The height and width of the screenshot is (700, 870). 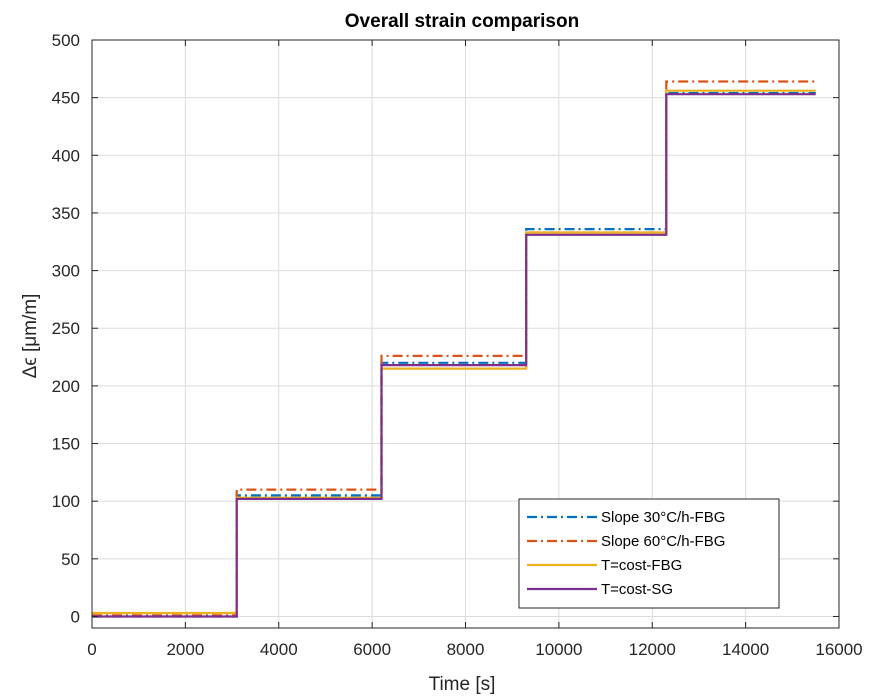 What do you see at coordinates (66, 444) in the screenshot?
I see `y-tick-label: 150` at bounding box center [66, 444].